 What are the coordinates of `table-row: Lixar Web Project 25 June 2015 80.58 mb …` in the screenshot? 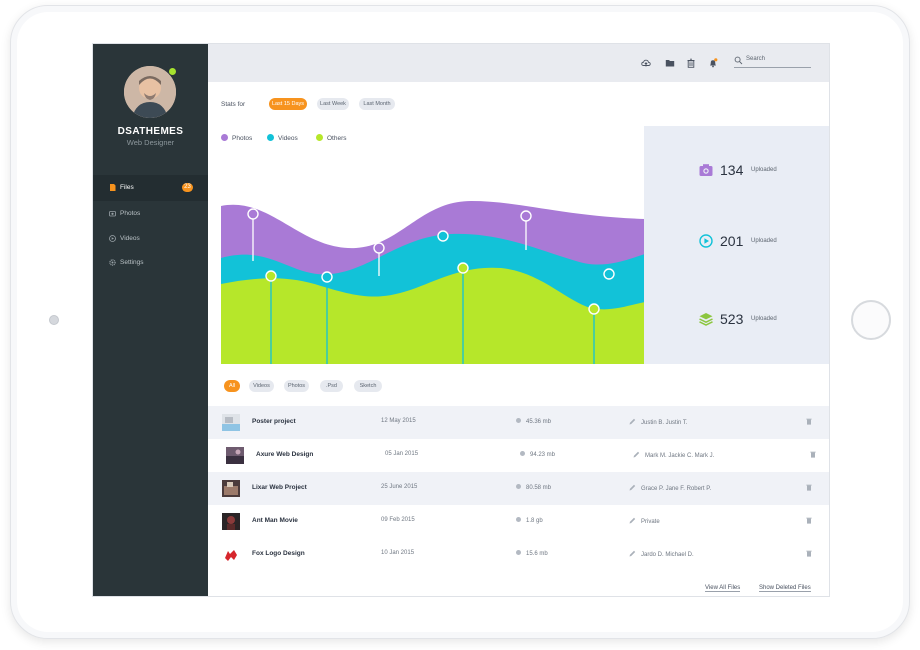 It's located at (518, 488).